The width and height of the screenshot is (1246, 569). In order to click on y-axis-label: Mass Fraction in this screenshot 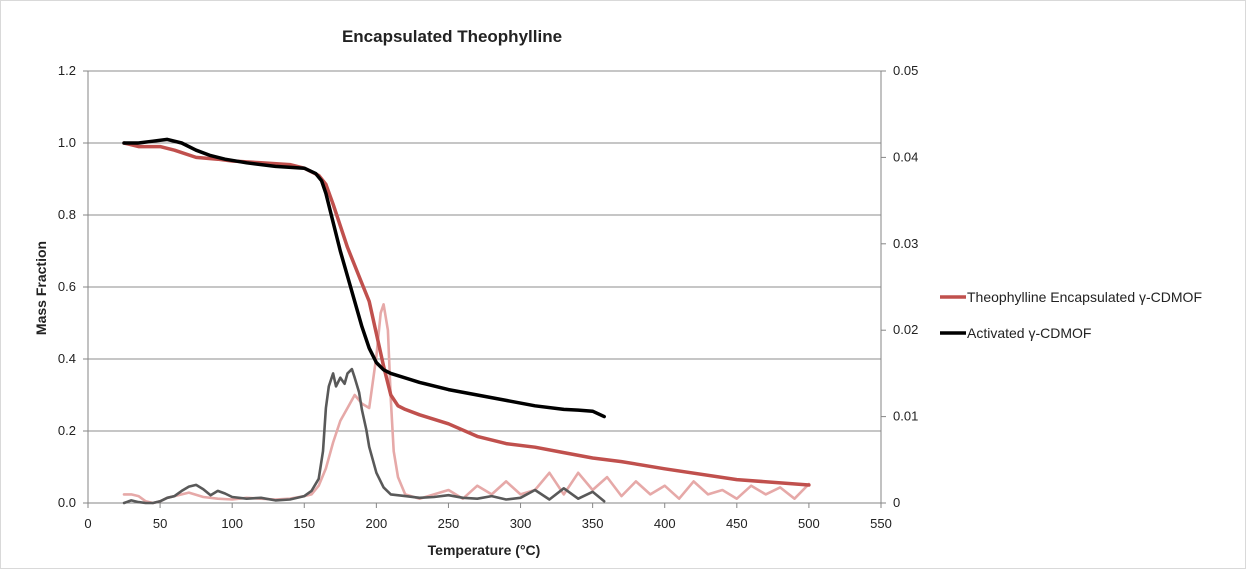, I will do `click(41, 288)`.